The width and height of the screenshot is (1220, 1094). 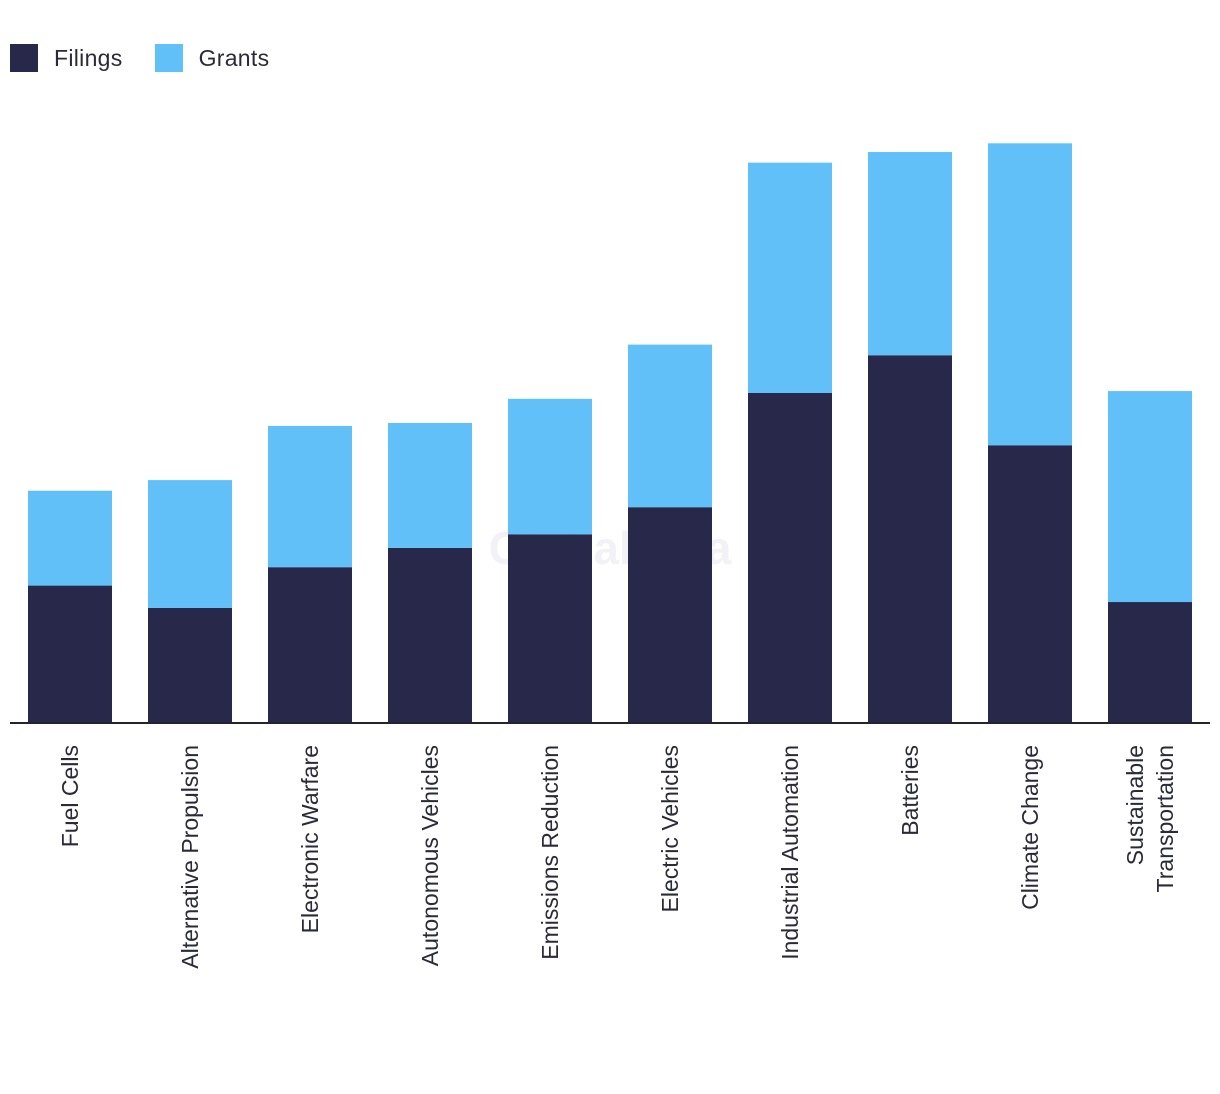 What do you see at coordinates (790, 277) in the screenshot?
I see `bar-grants-industrial-automation` at bounding box center [790, 277].